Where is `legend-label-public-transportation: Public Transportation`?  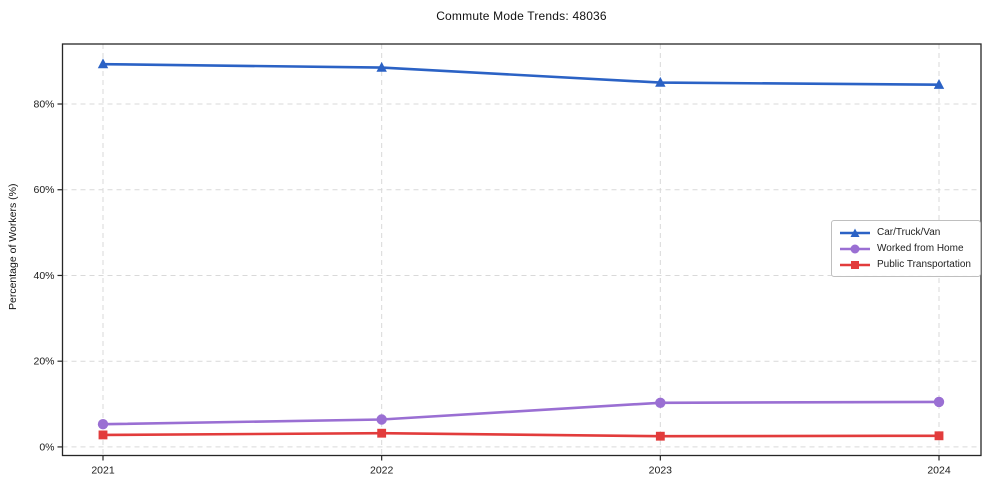
legend-label-public-transportation: Public Transportation is located at coordinates (924, 264).